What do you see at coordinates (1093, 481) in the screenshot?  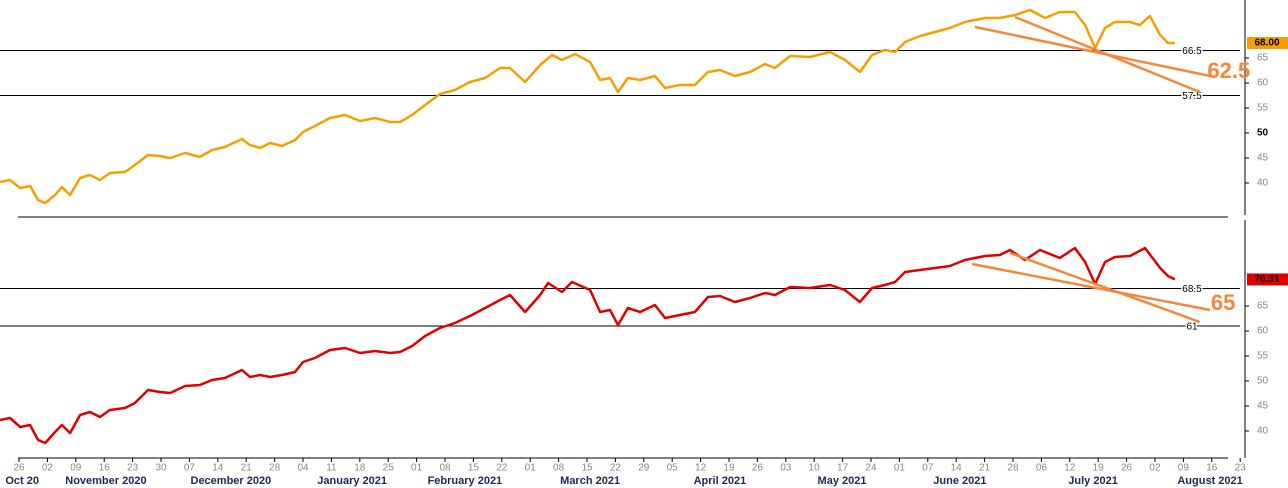 I see `month-label: July 2021` at bounding box center [1093, 481].